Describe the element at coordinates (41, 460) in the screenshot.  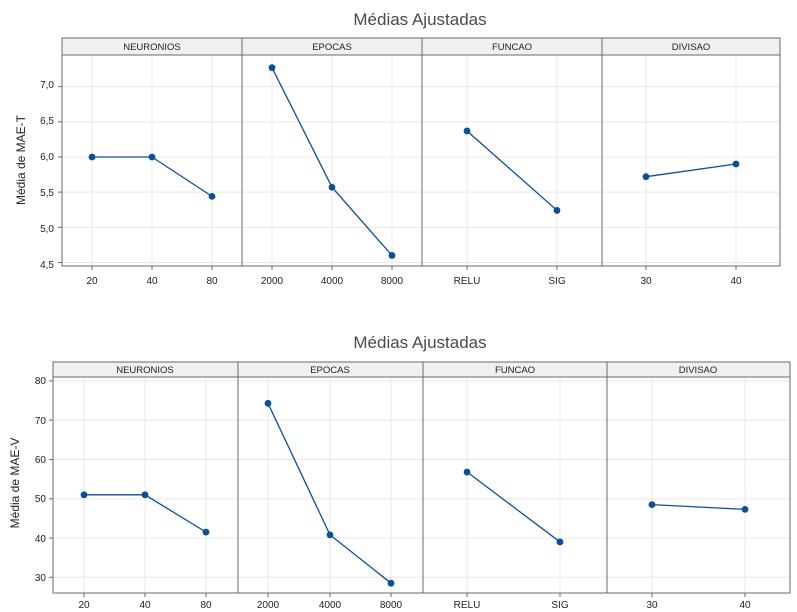
I see `y-tick-label: 60` at that location.